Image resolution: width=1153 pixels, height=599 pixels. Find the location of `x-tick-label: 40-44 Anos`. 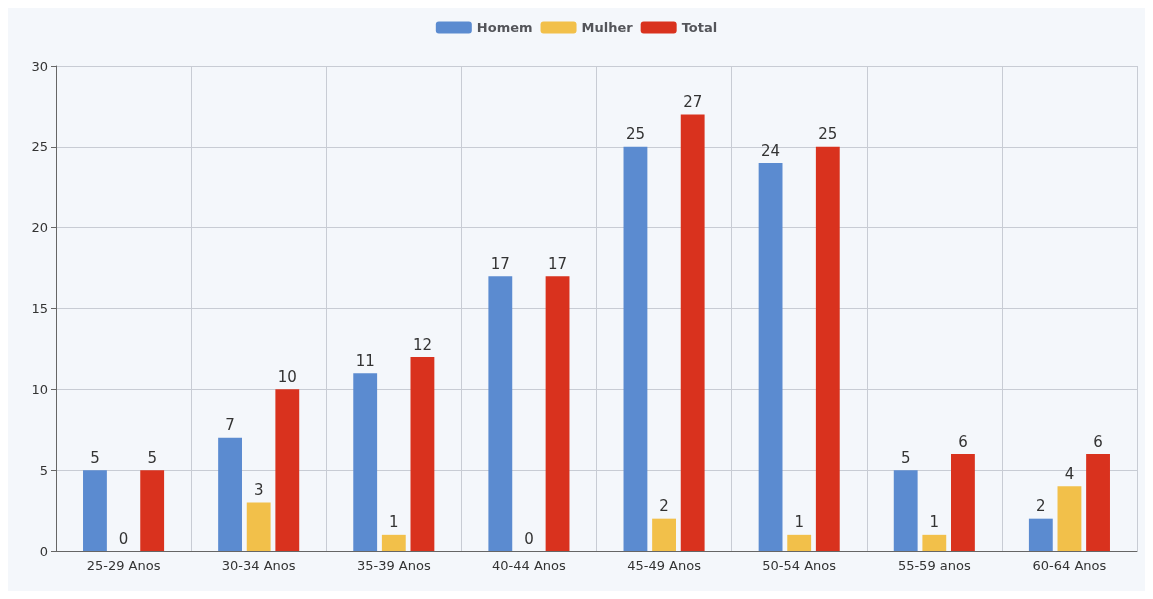

x-tick-label: 40-44 Anos is located at coordinates (529, 565).